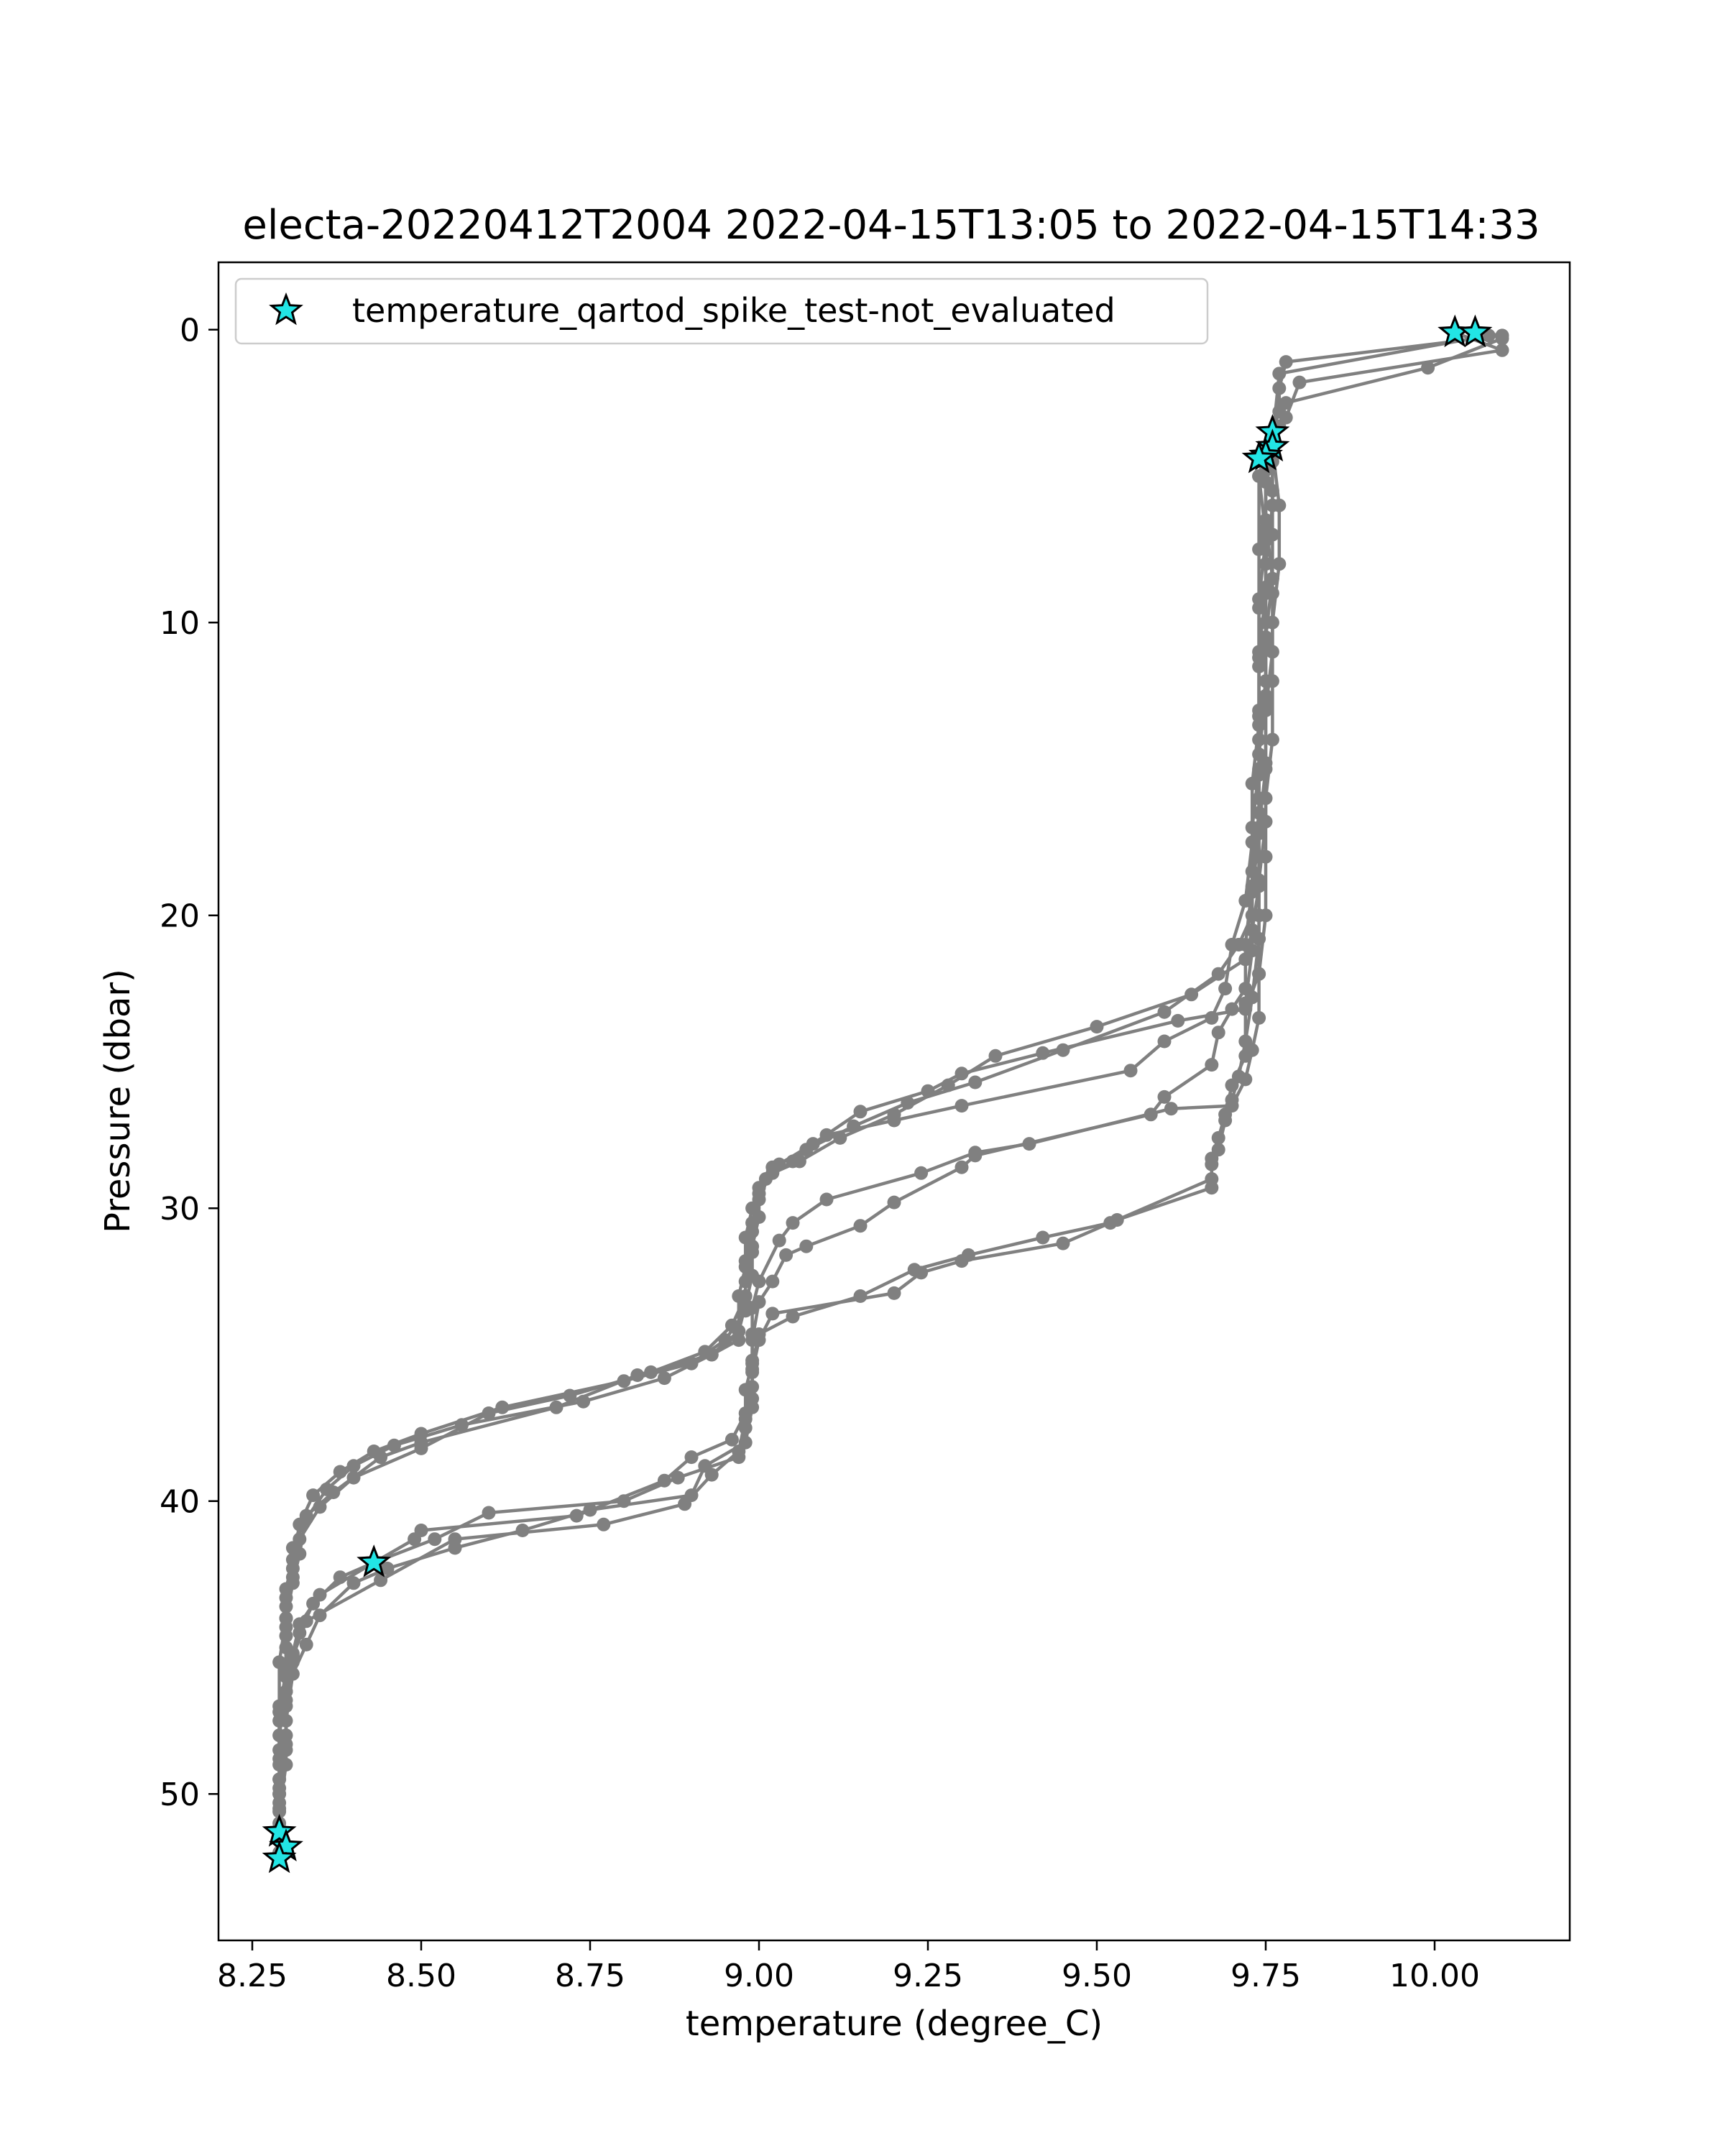 This screenshot has height=2156, width=1725. I want to click on y-axis-label: Pressure (dbar), so click(118, 1101).